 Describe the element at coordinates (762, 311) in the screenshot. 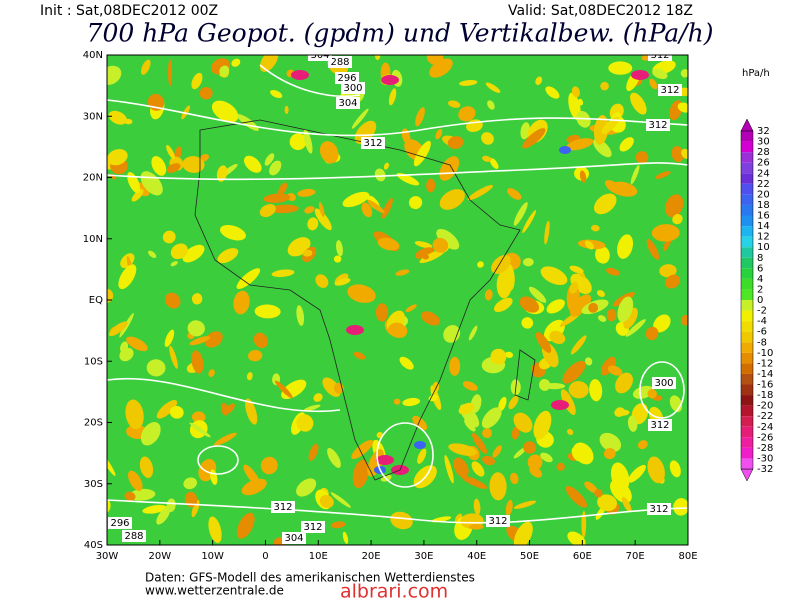

I see `colorbar-label: -2` at that location.